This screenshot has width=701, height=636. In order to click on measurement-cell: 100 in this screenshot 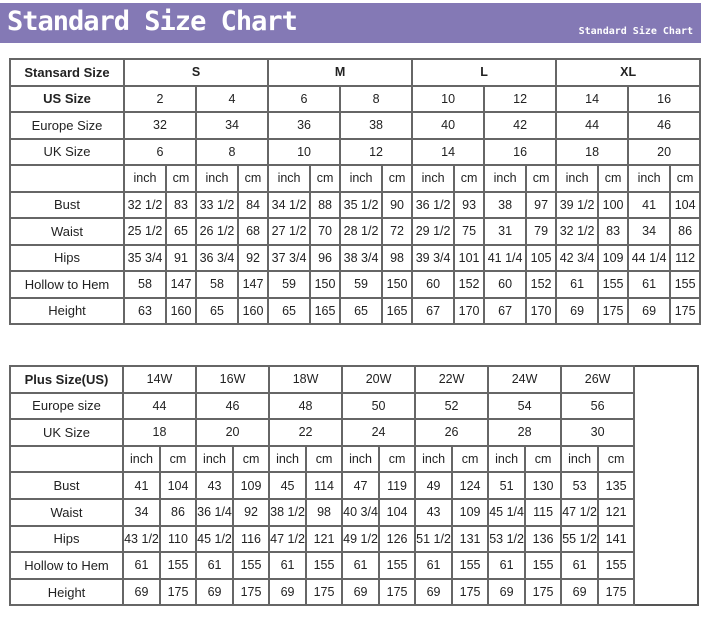, I will do `click(613, 204)`.